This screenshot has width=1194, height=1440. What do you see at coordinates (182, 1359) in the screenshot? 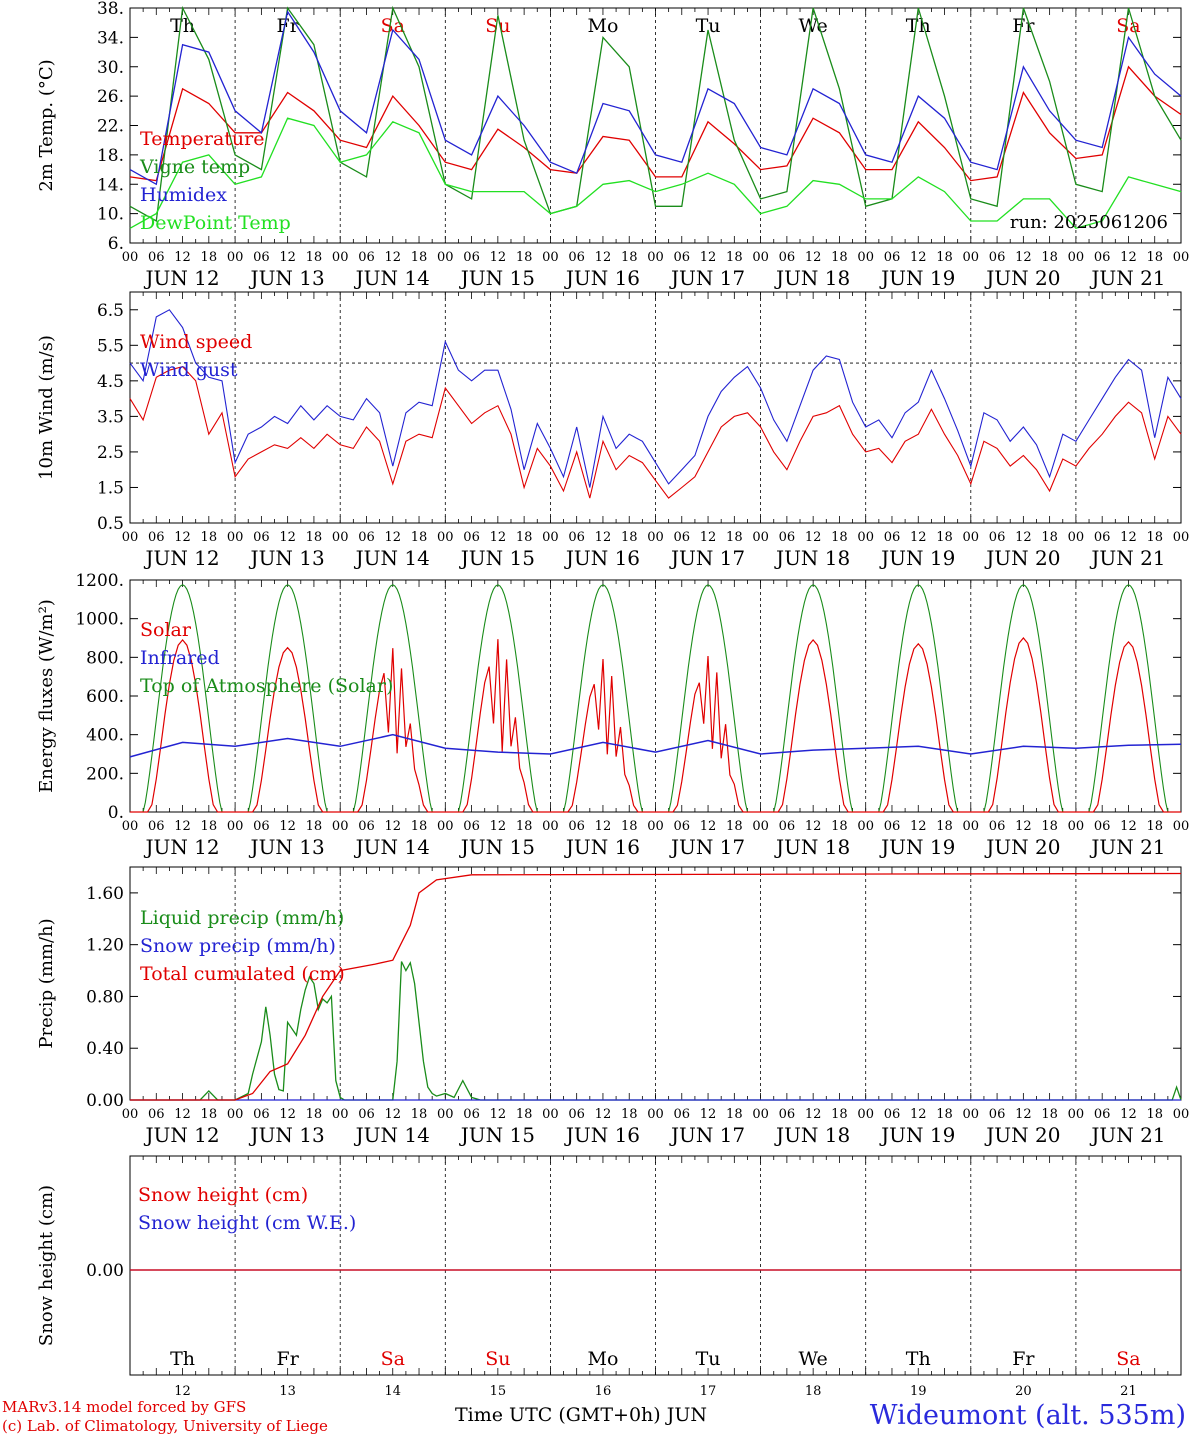
I see `weekday-label: Th` at bounding box center [182, 1359].